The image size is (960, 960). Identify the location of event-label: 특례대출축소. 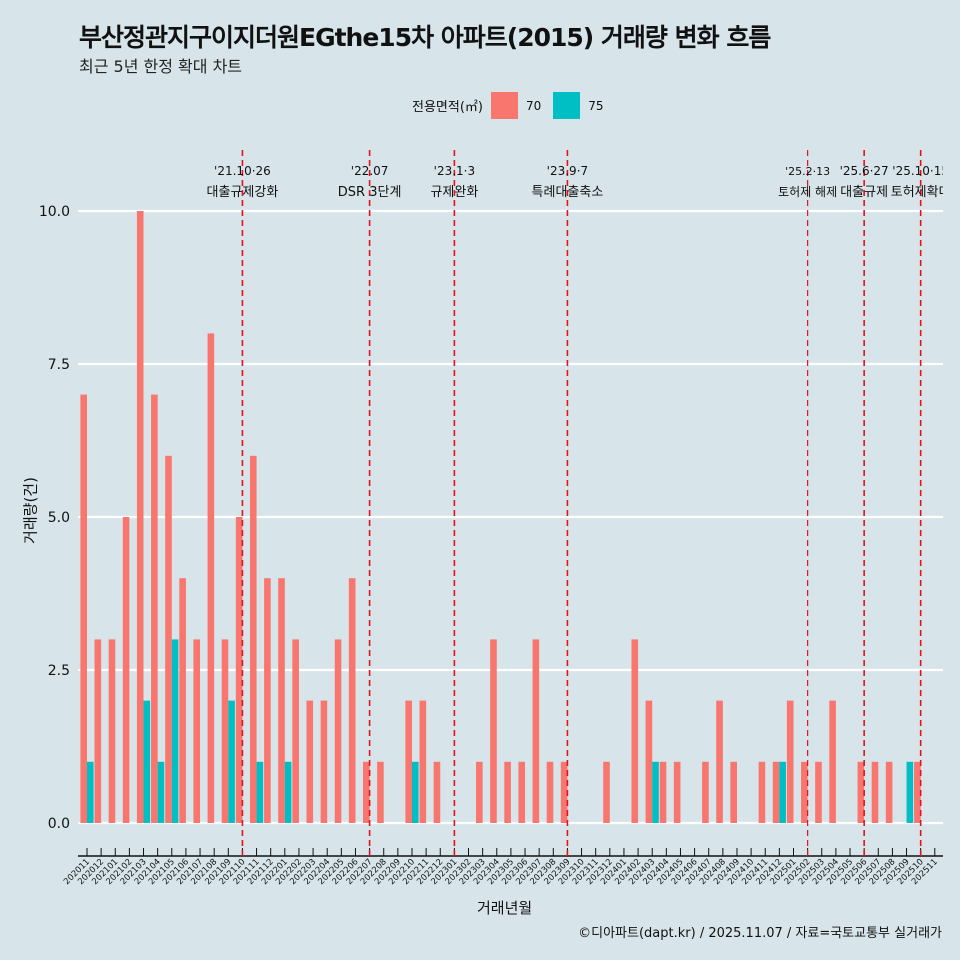
(568, 192).